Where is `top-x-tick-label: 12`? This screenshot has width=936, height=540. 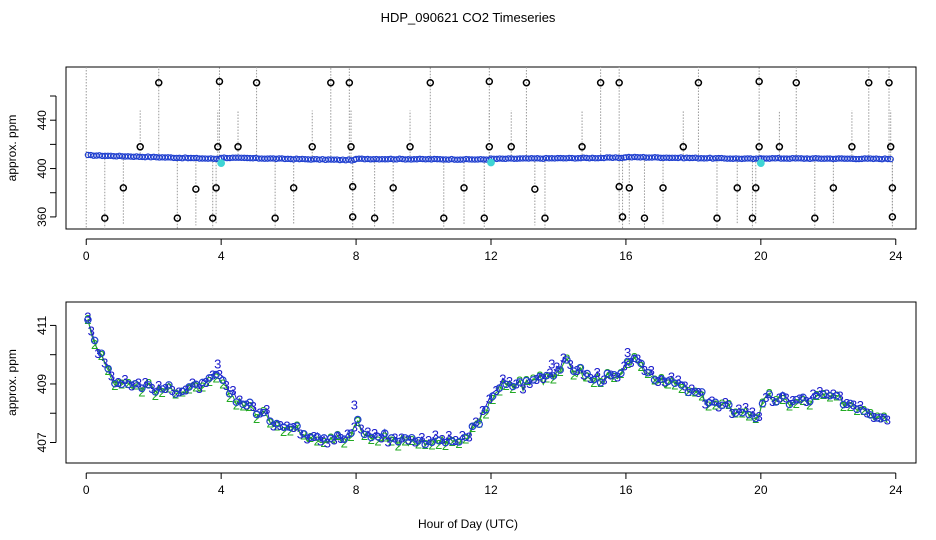
top-x-tick-label: 12 is located at coordinates (491, 256).